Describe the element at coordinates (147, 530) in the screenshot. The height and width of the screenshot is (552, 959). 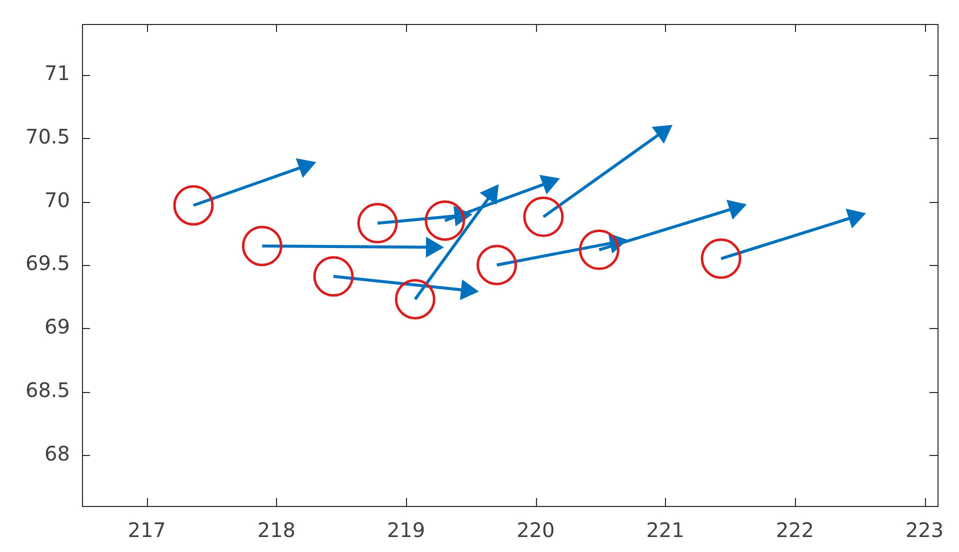
I see `x-tick-label: 217` at that location.